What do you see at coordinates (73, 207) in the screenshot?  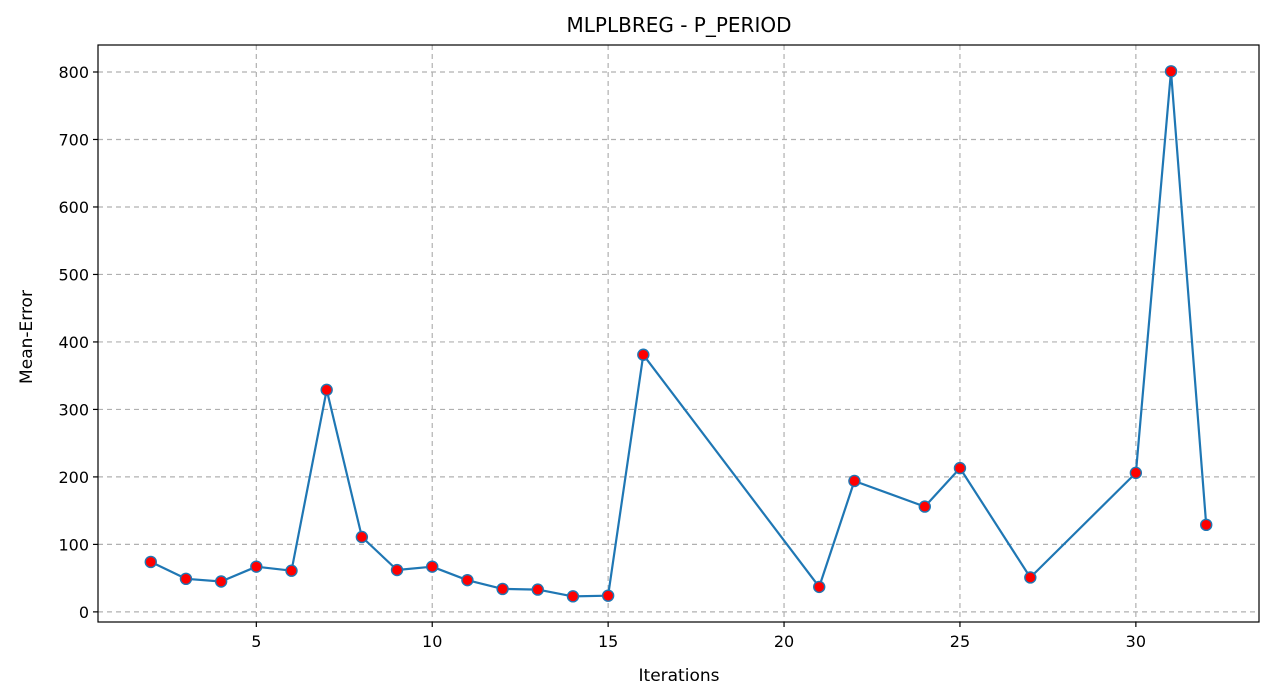 I see `y-tick-label: 600` at bounding box center [73, 207].